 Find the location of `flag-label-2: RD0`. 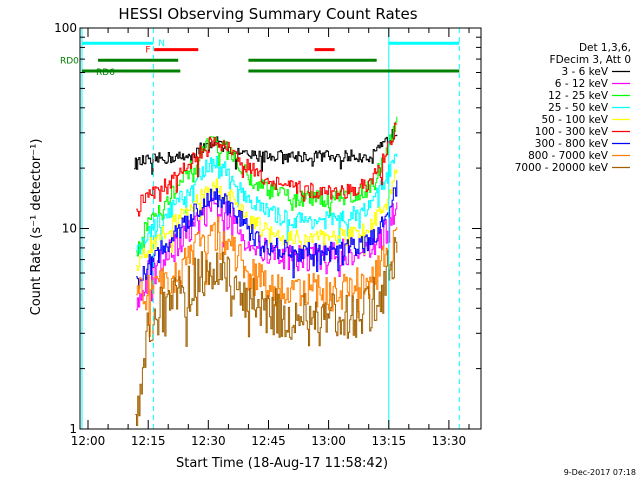

flag-label-2: RD0 is located at coordinates (69, 61).